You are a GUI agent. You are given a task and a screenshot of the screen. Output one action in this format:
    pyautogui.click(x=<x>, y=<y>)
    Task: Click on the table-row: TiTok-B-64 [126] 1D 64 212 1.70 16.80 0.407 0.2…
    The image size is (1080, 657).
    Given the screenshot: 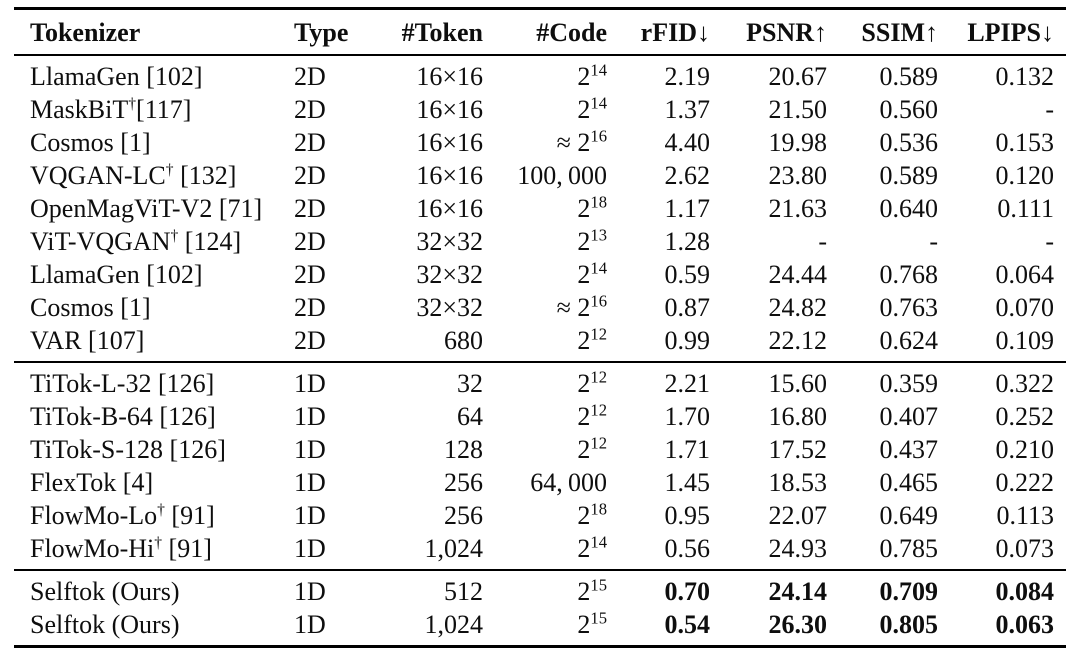 What is the action you would take?
    pyautogui.click(x=540, y=416)
    